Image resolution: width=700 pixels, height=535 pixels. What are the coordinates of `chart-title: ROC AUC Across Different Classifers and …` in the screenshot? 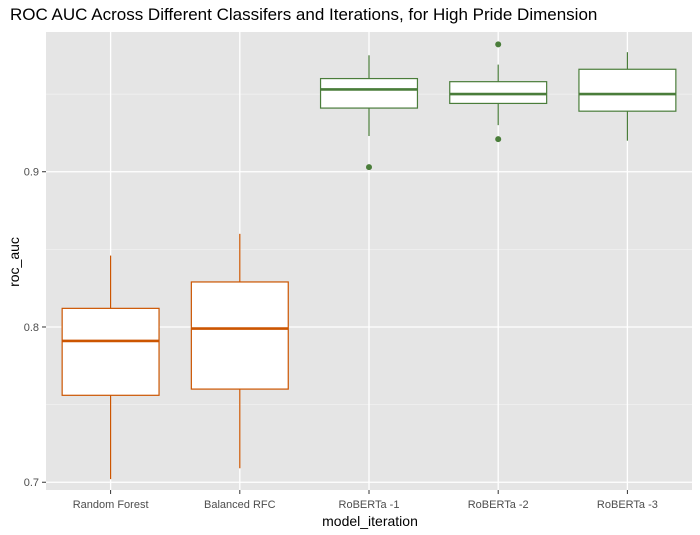 It's located at (303, 14).